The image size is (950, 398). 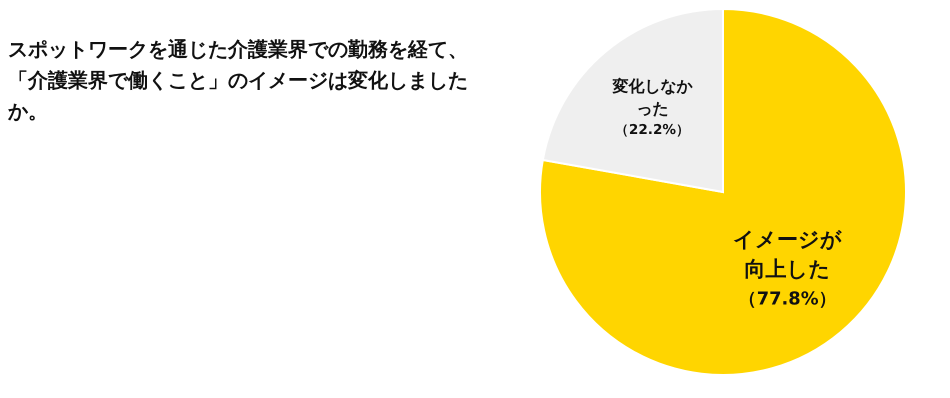 What do you see at coordinates (787, 299) in the screenshot?
I see `data-label: （77.8%）` at bounding box center [787, 299].